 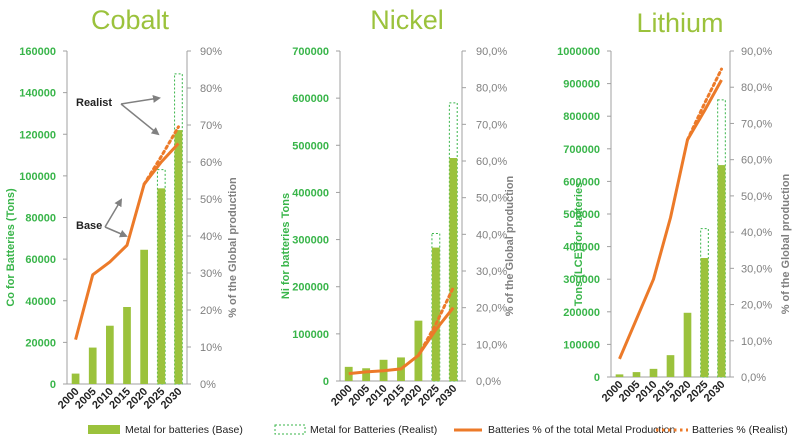 I want to click on right-tick-label: 50%, so click(x=211, y=200).